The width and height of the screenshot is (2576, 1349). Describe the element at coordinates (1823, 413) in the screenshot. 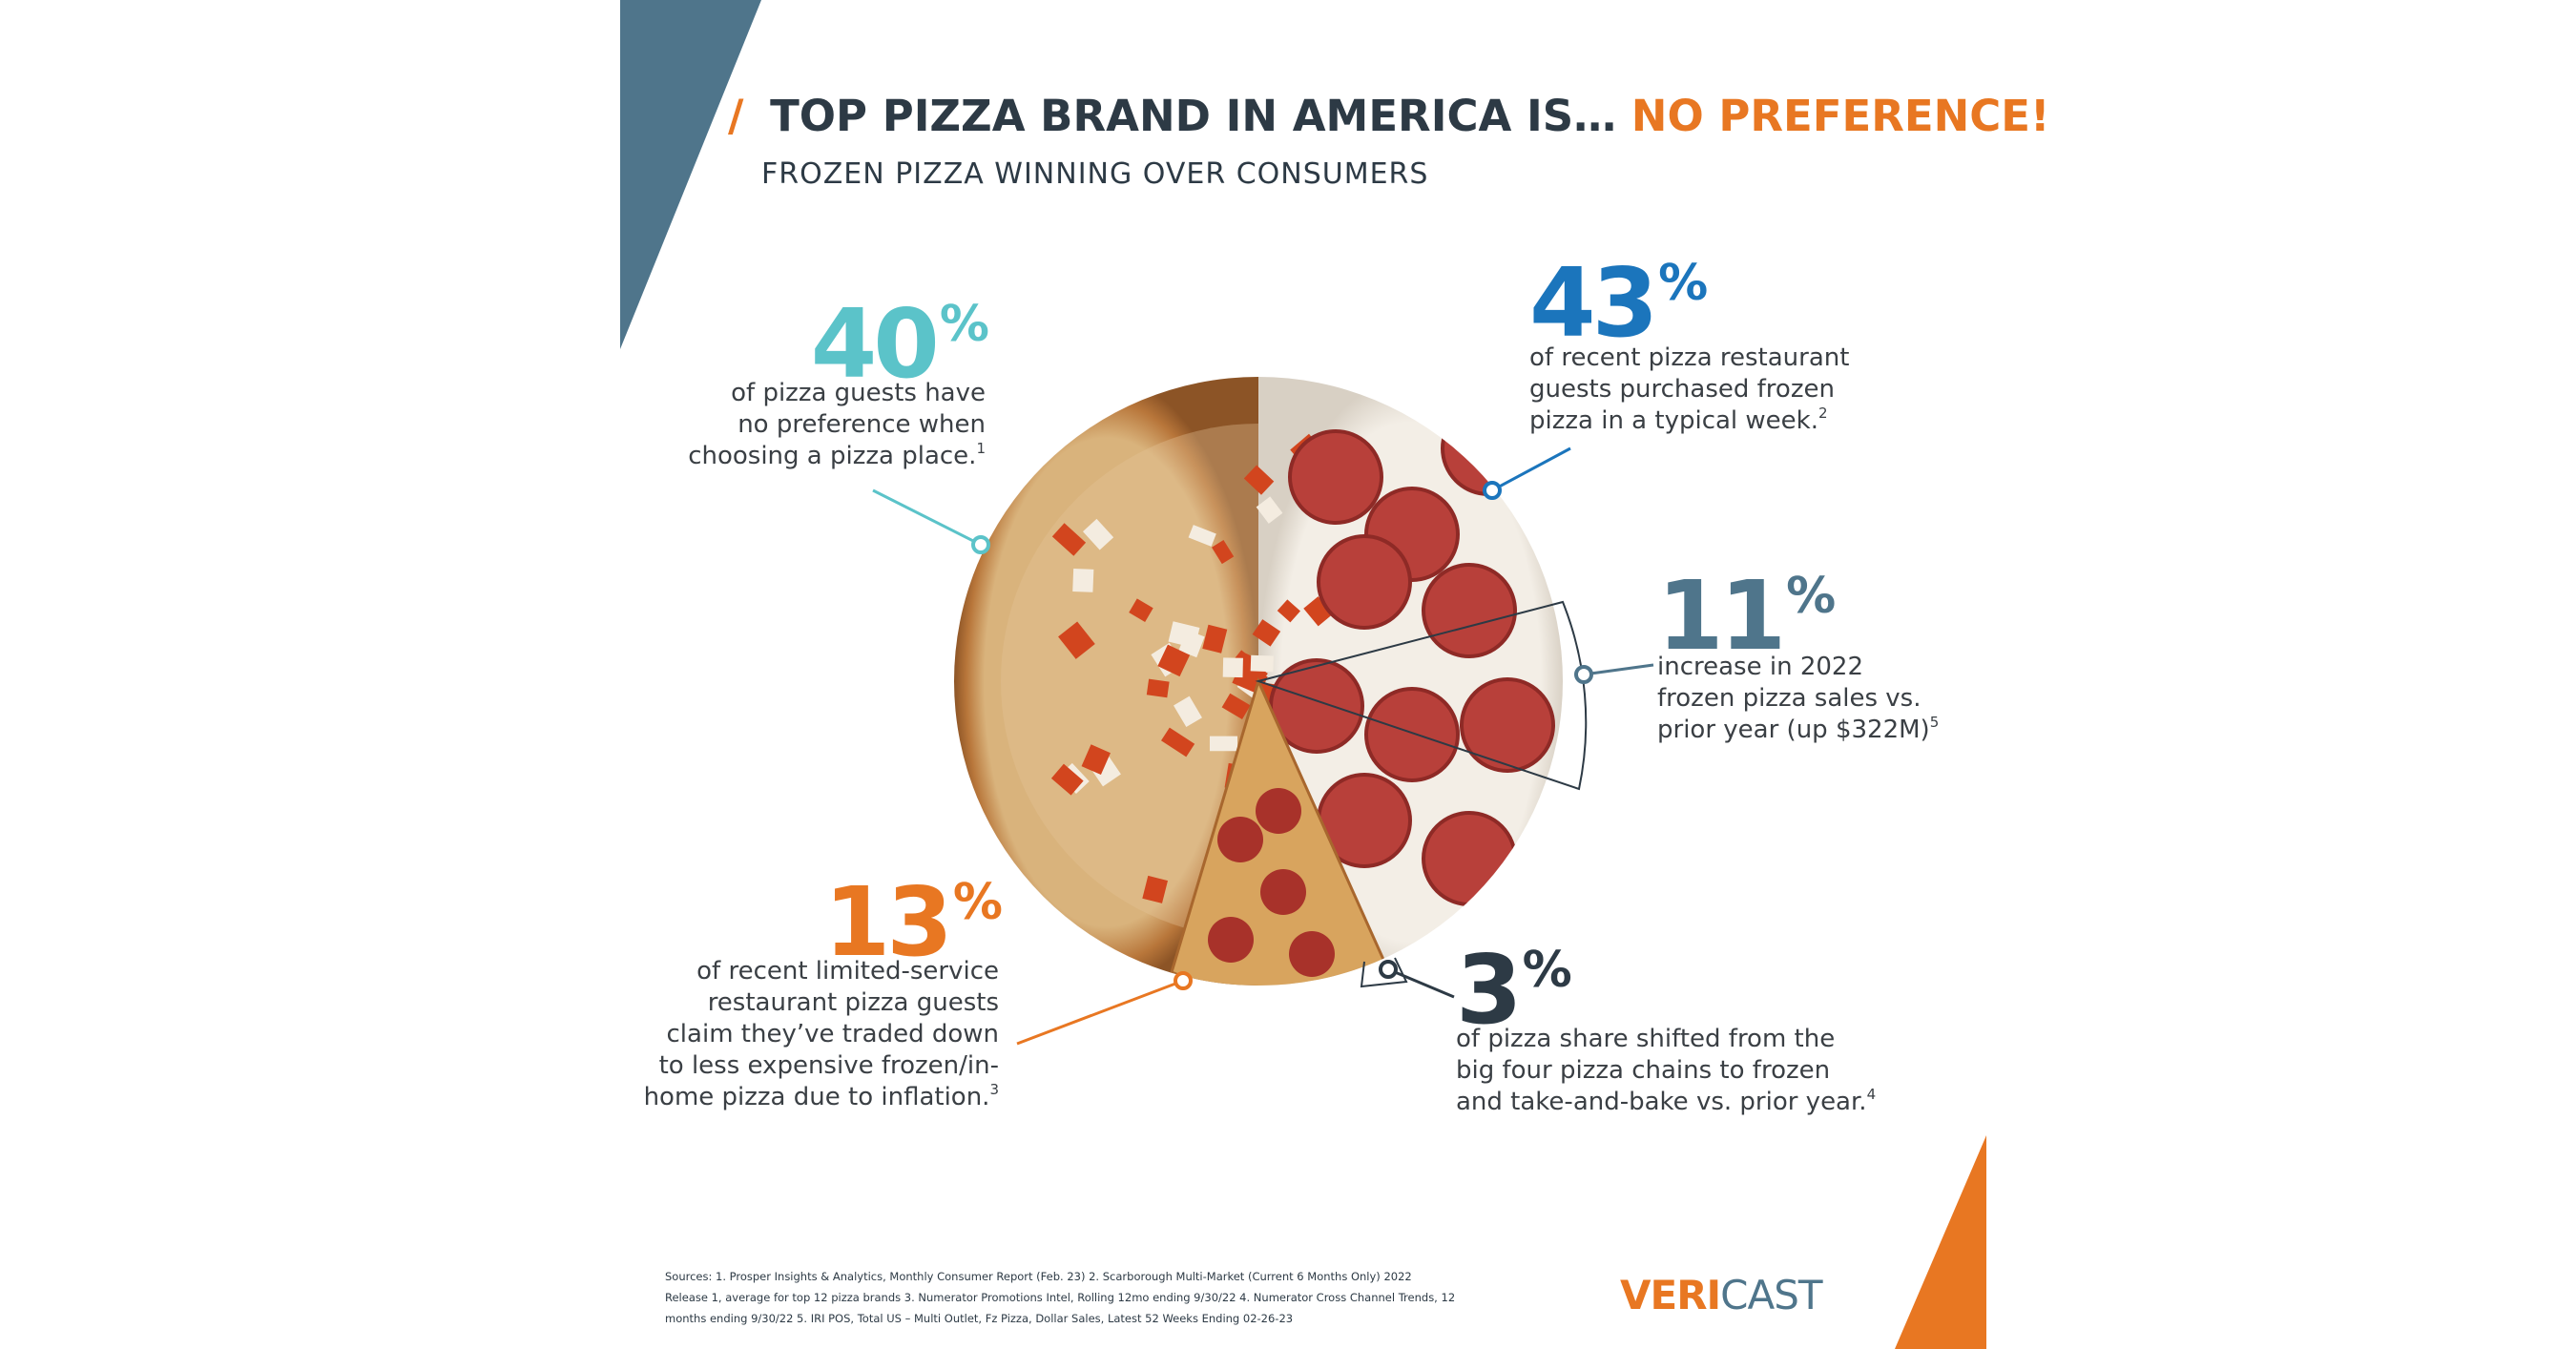

I see `footnote-mark: 2` at that location.